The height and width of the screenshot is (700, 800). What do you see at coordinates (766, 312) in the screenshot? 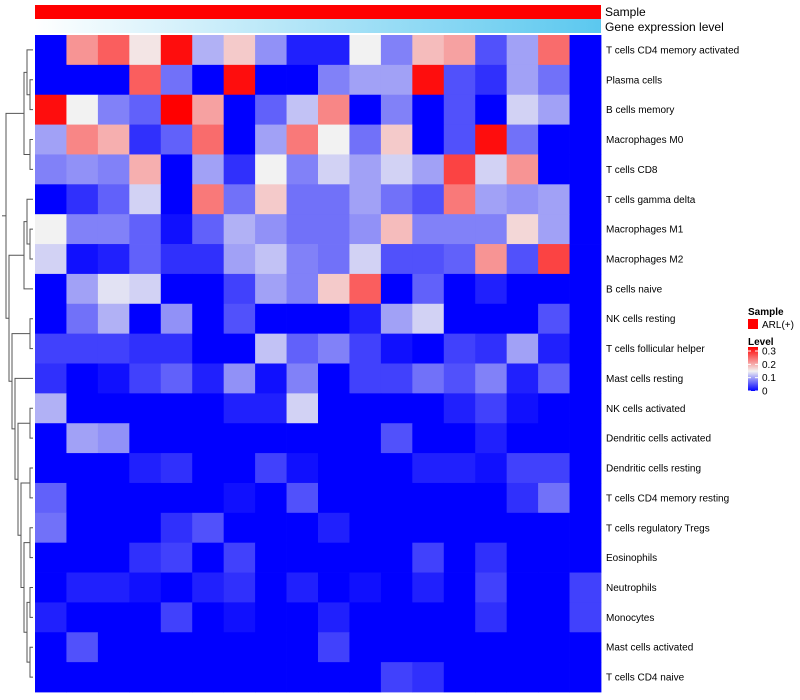
I see `legend-sample-title: Sample` at bounding box center [766, 312].